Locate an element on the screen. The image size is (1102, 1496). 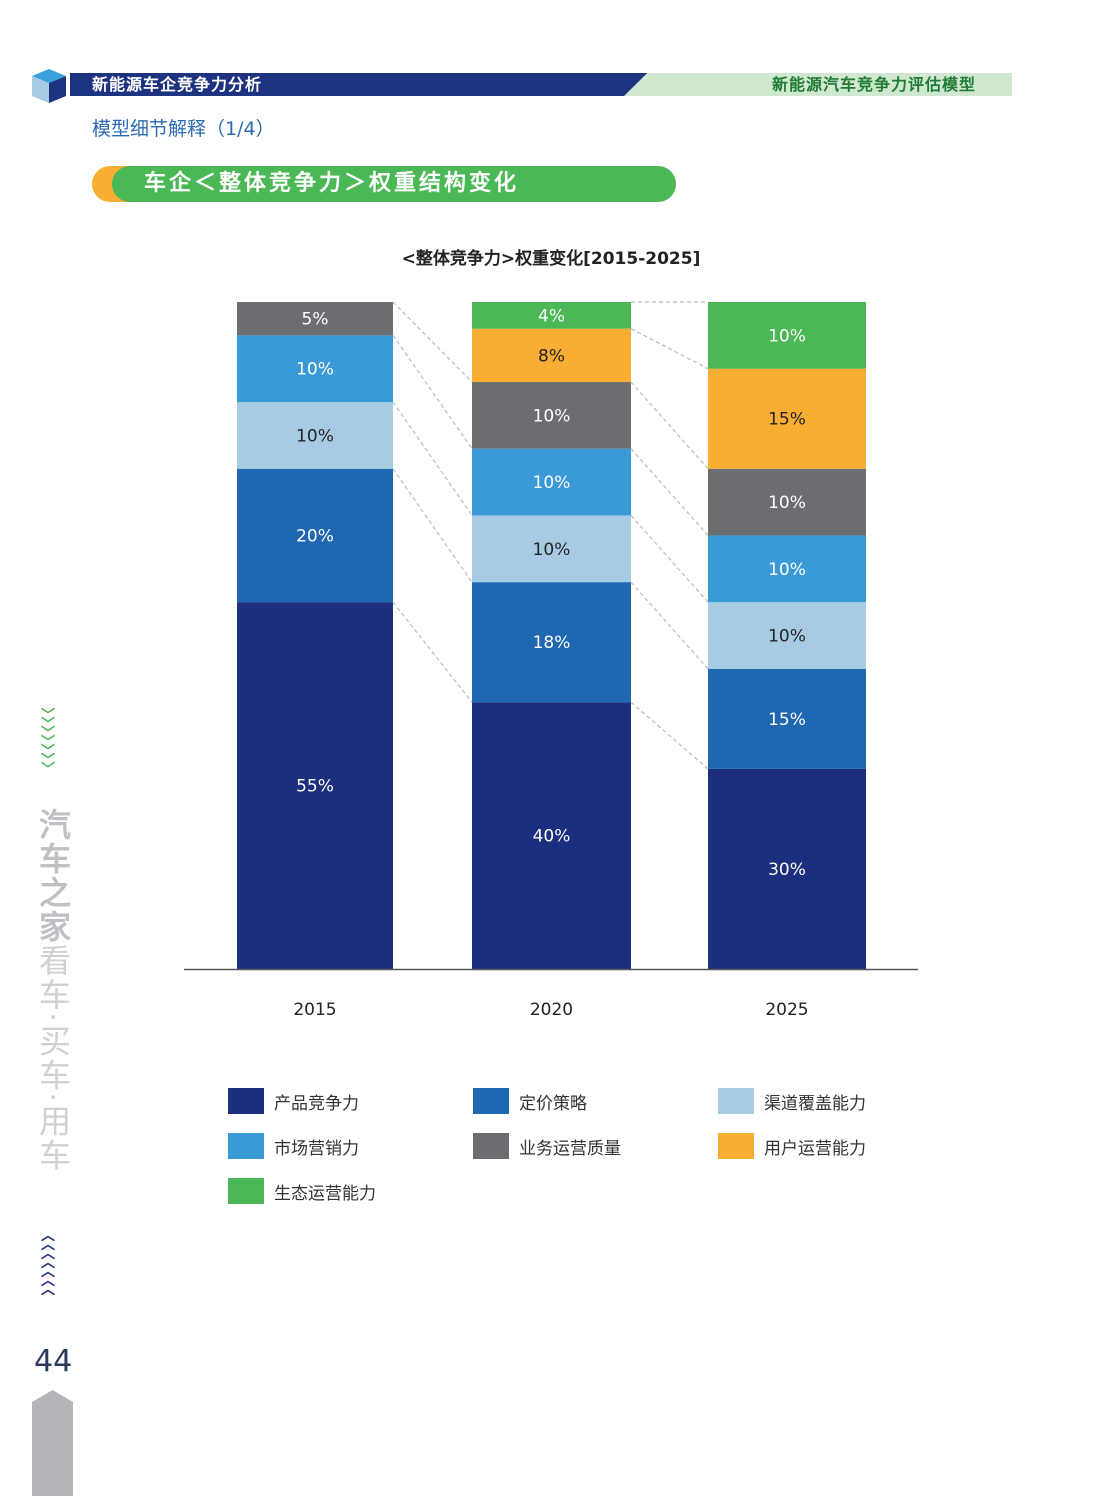
legend-item: 产品竞争力 is located at coordinates (293, 1101).